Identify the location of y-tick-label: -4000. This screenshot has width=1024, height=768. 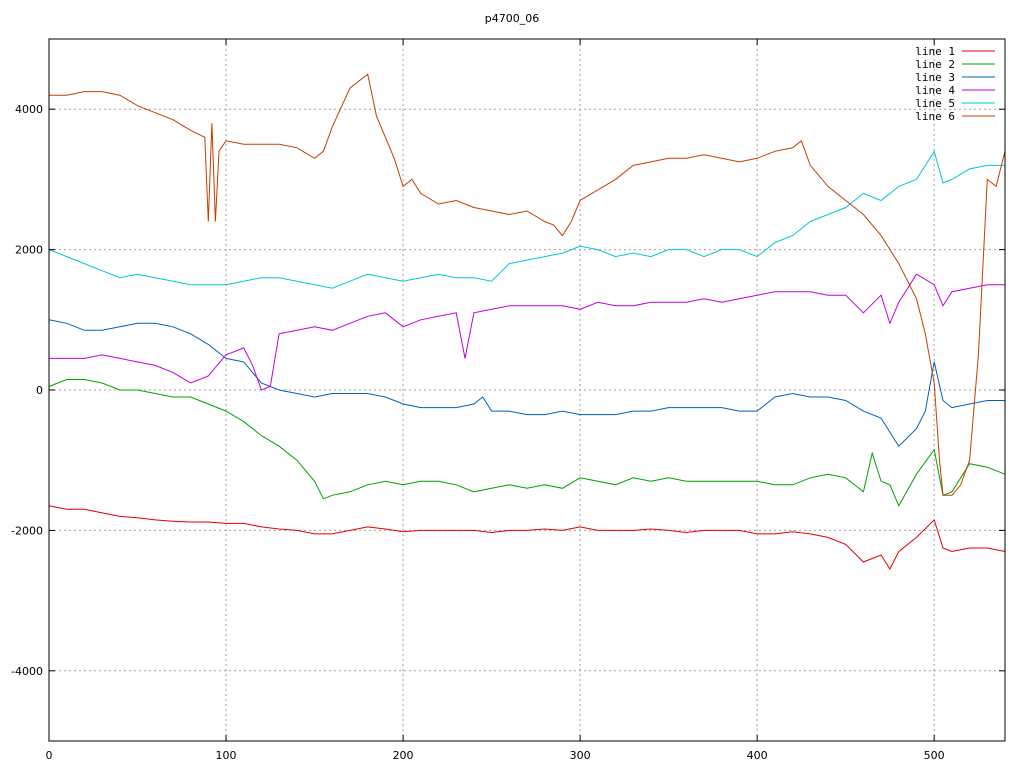
(27, 671).